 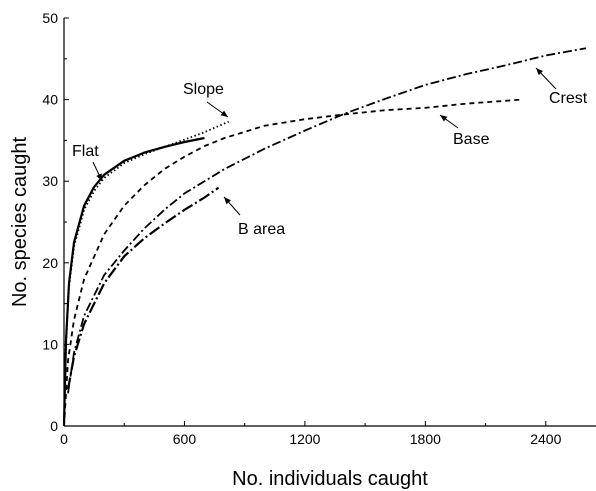 I want to click on x-tick-label: 1800, so click(x=425, y=439).